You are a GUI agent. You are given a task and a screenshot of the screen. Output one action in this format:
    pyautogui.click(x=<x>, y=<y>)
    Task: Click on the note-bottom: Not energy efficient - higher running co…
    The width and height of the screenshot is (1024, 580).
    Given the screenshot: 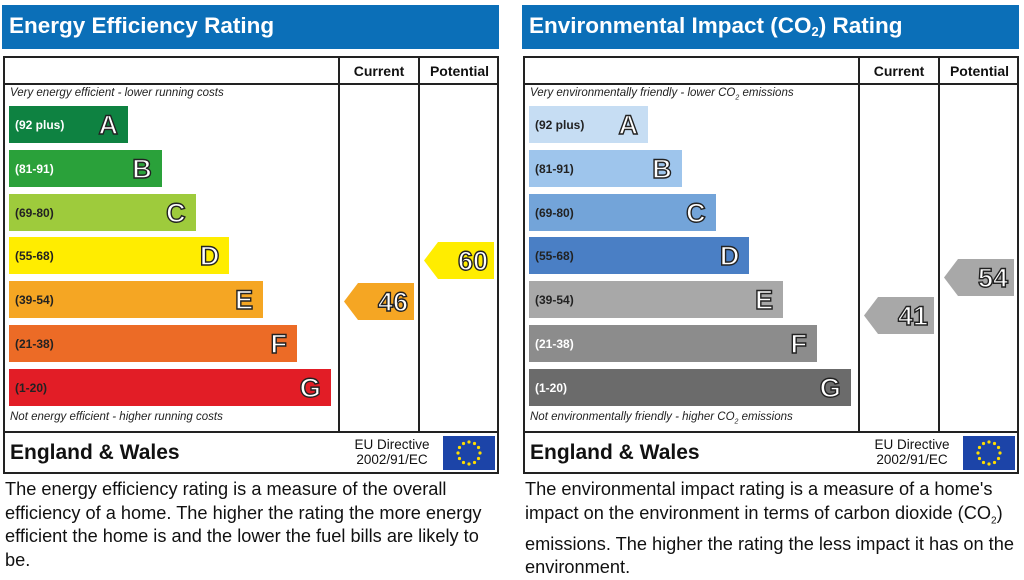 What is the action you would take?
    pyautogui.click(x=116, y=417)
    